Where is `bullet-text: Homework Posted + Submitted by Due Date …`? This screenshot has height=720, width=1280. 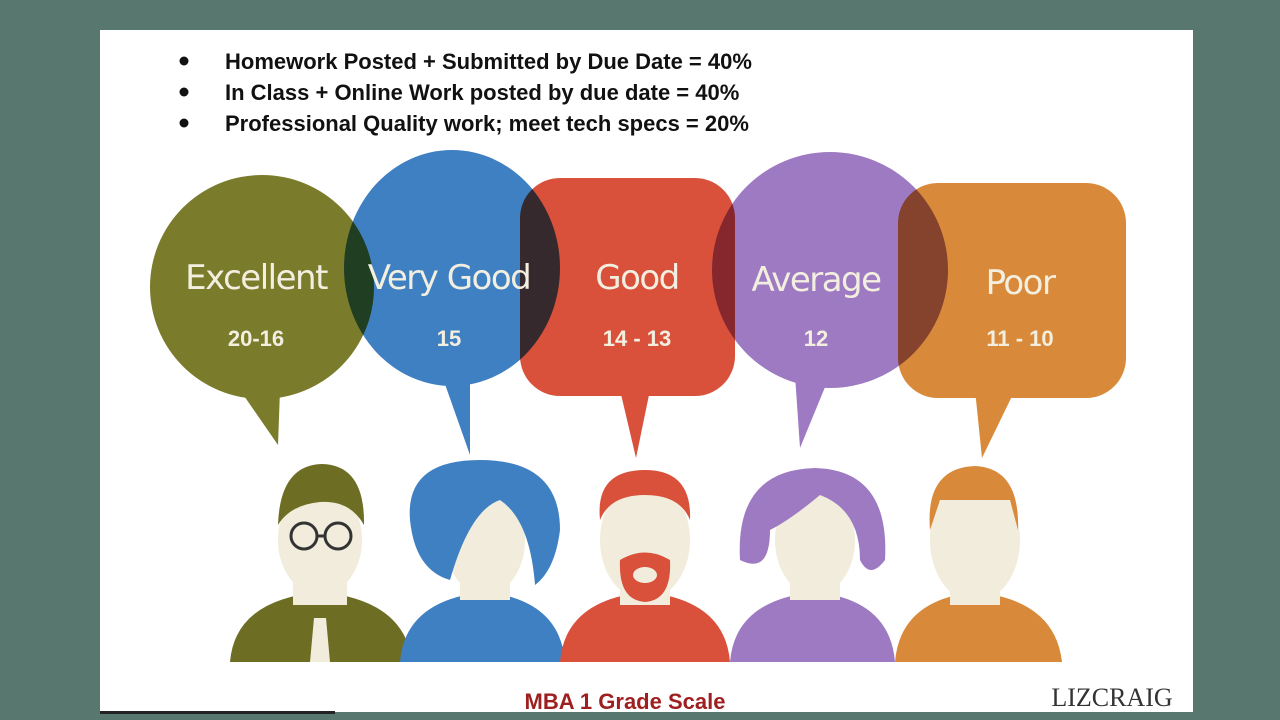 bullet-text: Homework Posted + Submitted by Due Date … is located at coordinates (488, 61).